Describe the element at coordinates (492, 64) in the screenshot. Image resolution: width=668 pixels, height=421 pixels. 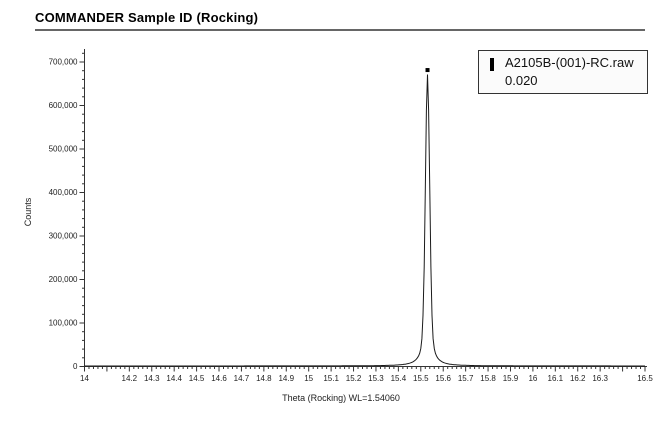
I see `series-marker-icon` at that location.